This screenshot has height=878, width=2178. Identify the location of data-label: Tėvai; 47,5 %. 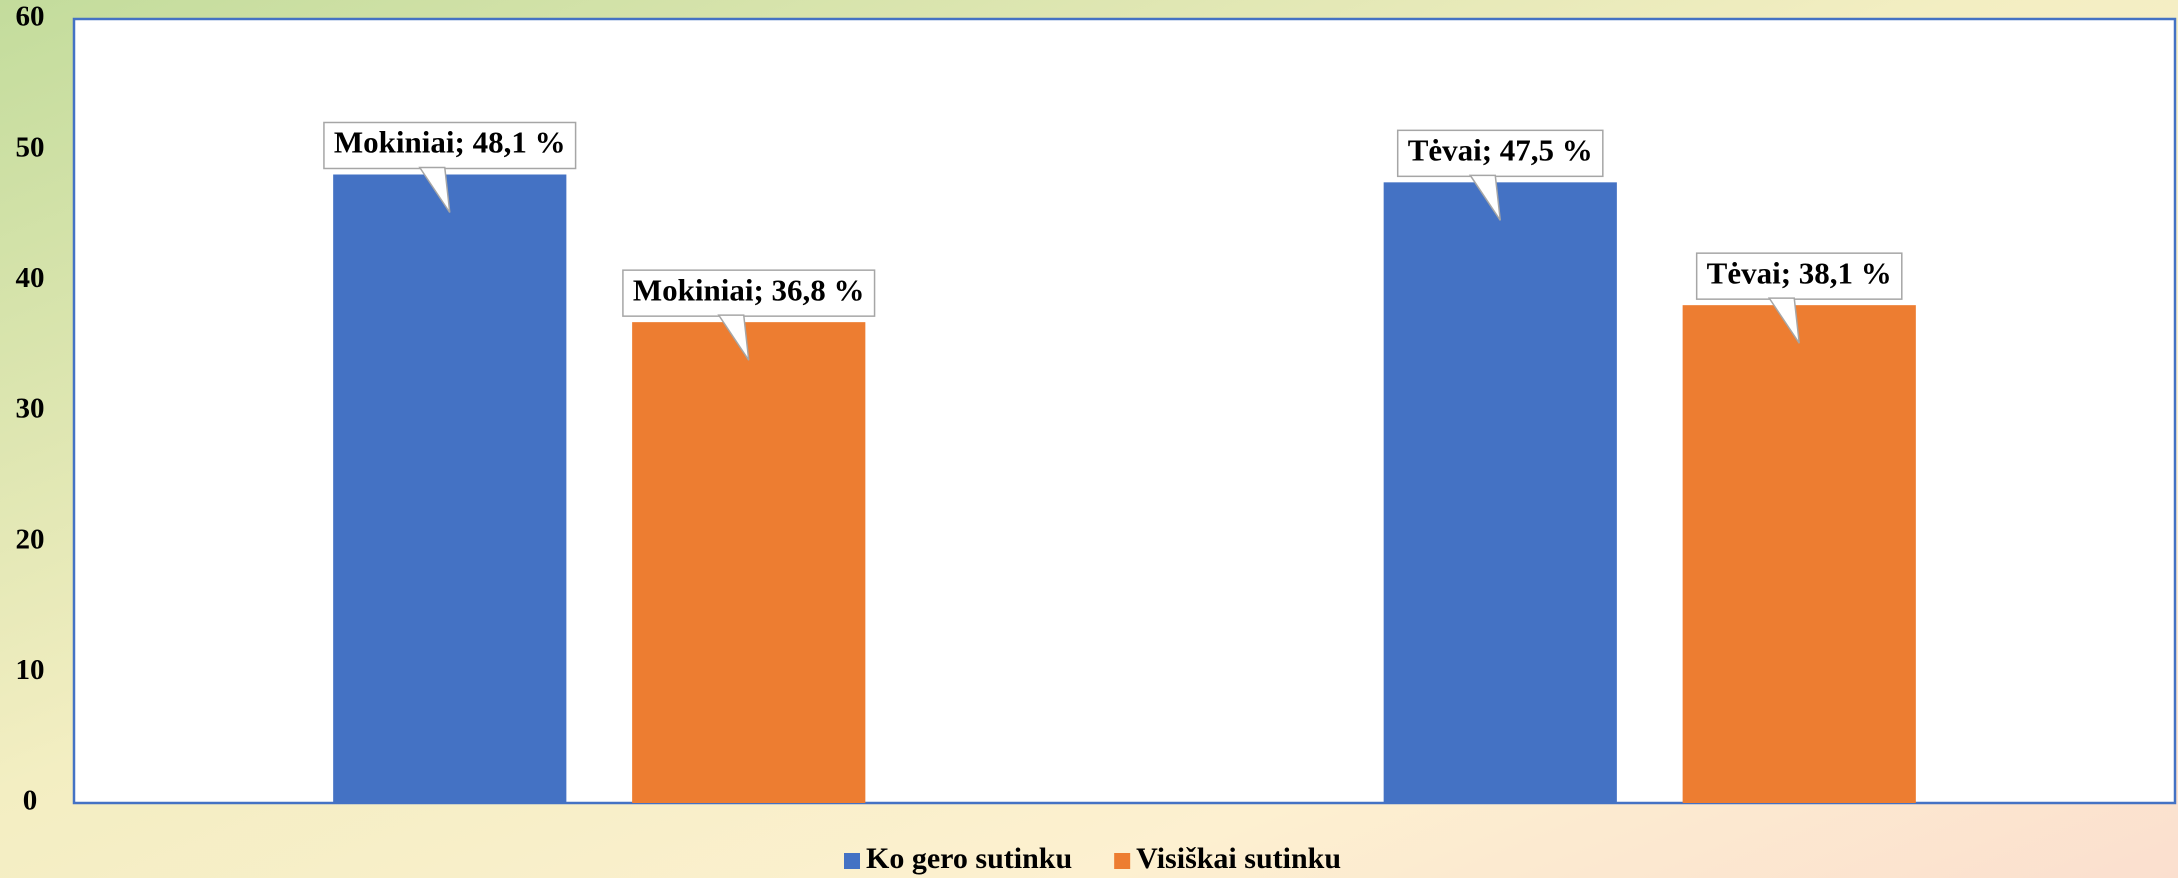
(1500, 149).